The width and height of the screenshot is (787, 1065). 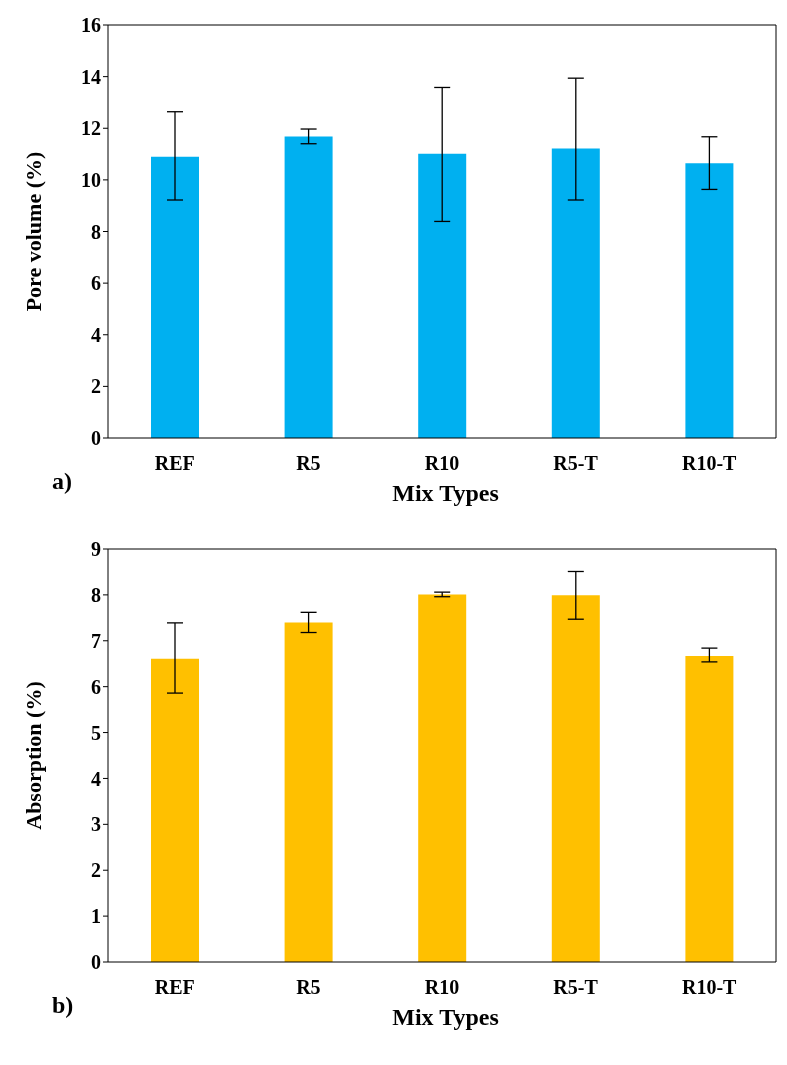 I want to click on y-tick-label: 3, so click(x=96, y=824).